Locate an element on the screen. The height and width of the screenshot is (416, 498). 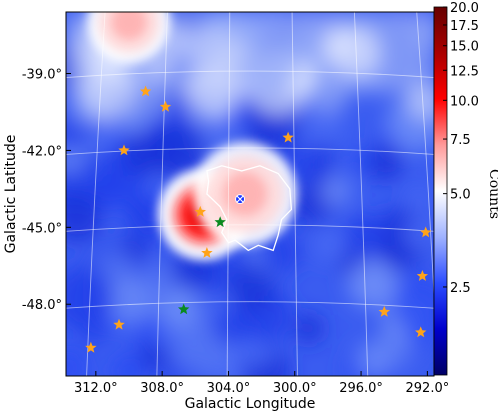
colorbar-tick-label: 12.5 is located at coordinates (464, 71).